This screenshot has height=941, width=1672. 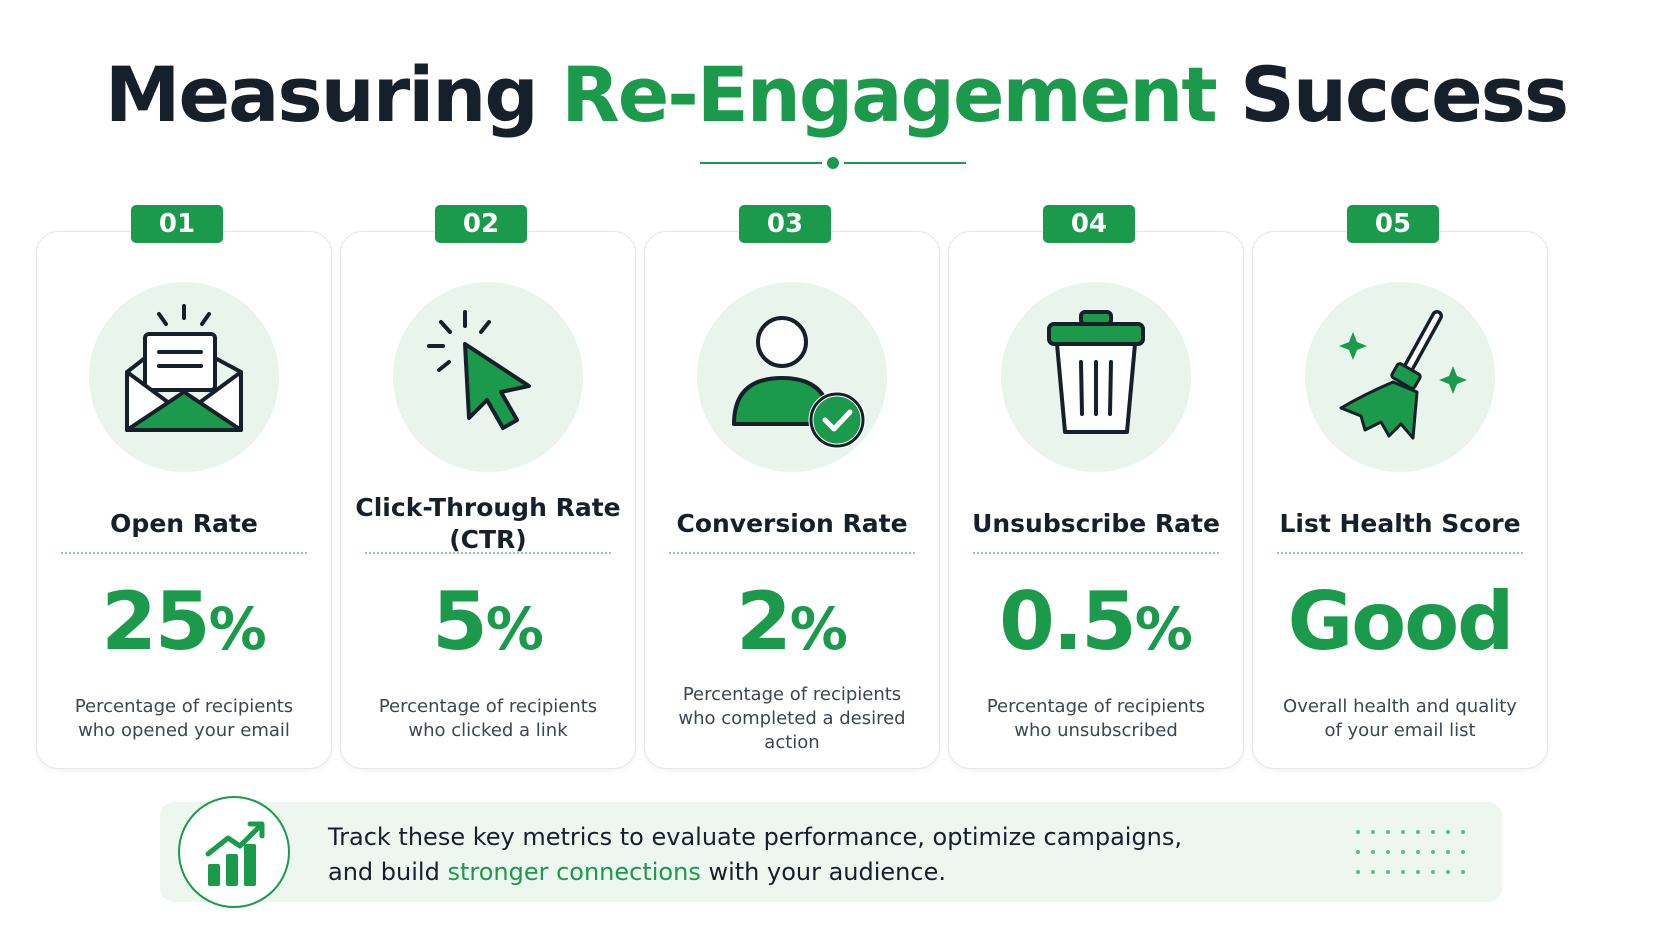 What do you see at coordinates (1400, 523) in the screenshot?
I see `metric-title: List Health Score` at bounding box center [1400, 523].